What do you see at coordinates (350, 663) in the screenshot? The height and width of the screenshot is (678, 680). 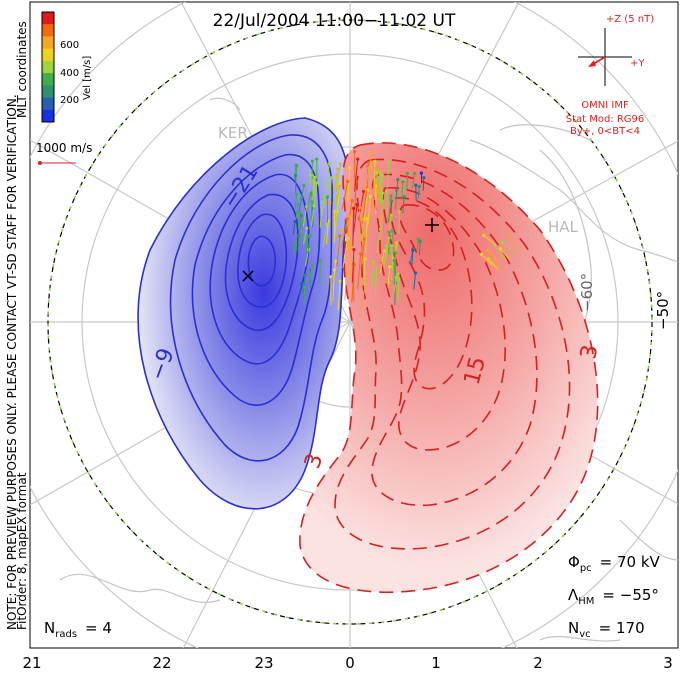 I see `mlt-tick-0: 0` at bounding box center [350, 663].